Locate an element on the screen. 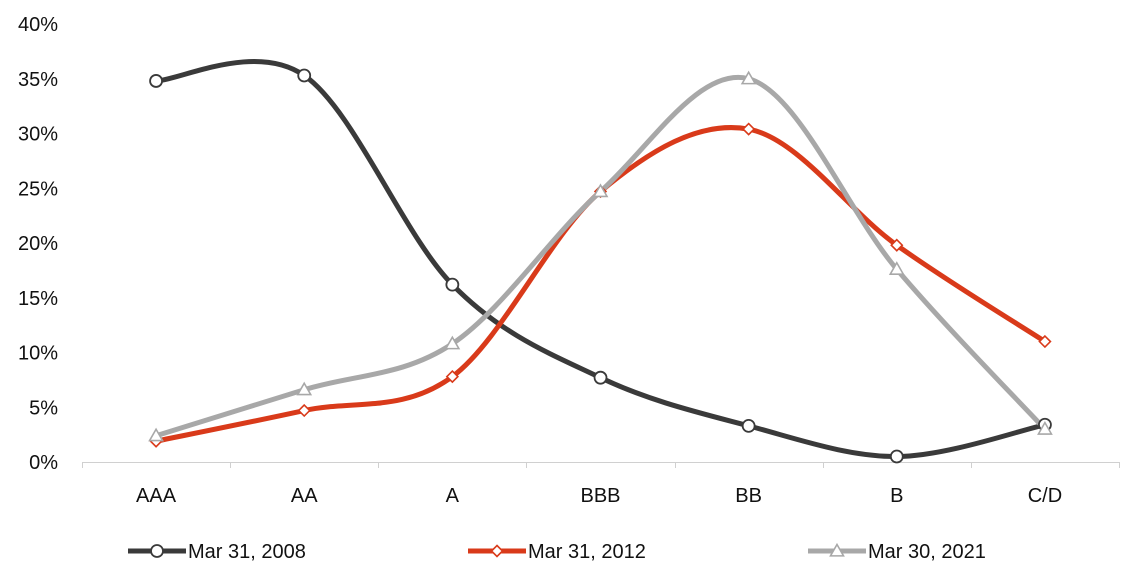 This screenshot has width=1129, height=564. y-tick-label: 20% is located at coordinates (38, 244).